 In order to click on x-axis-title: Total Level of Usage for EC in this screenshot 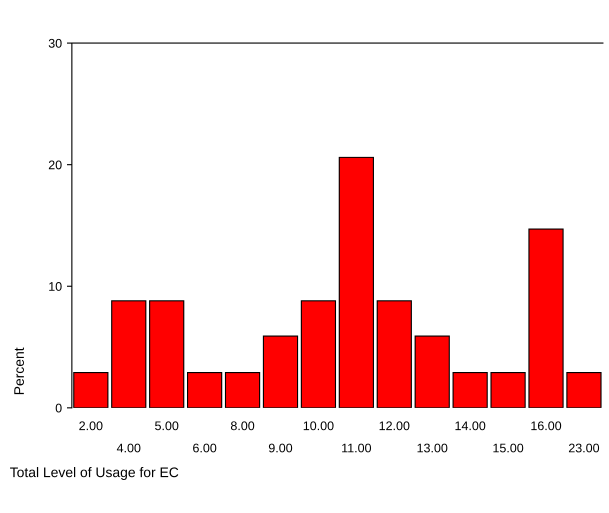, I will do `click(94, 473)`.